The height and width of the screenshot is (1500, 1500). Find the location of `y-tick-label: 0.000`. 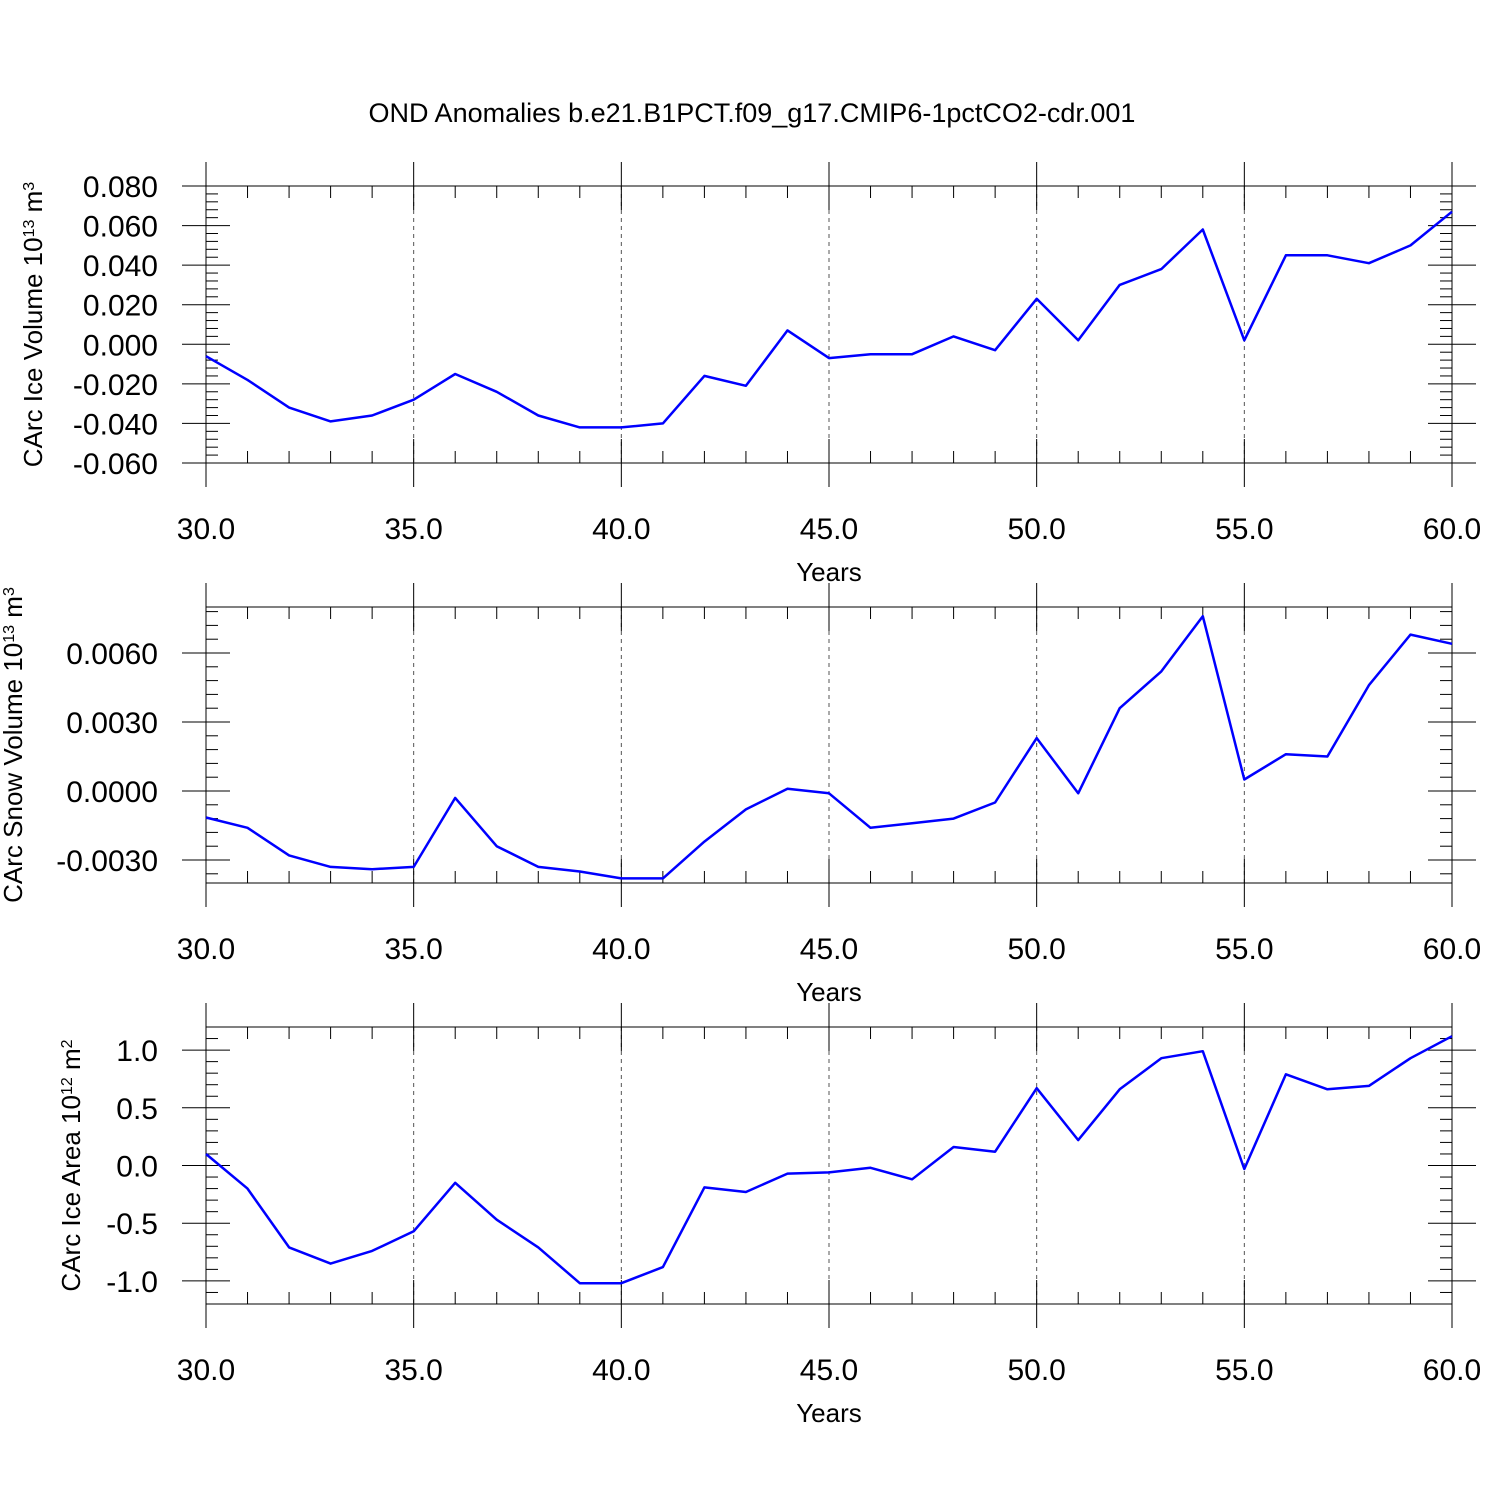

y-tick-label: 0.000 is located at coordinates (120, 345).